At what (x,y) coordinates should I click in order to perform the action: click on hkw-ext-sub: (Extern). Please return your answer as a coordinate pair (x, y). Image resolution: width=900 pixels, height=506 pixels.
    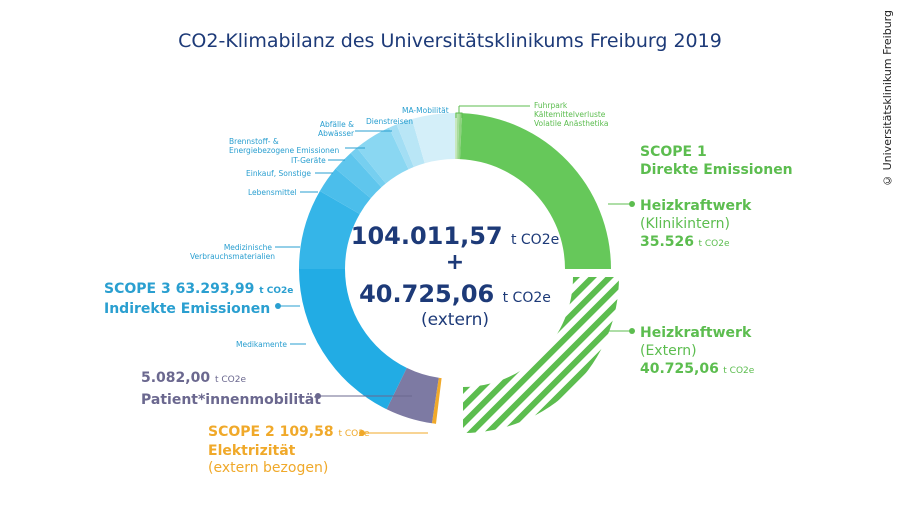
    Looking at the image, I should click on (668, 351).